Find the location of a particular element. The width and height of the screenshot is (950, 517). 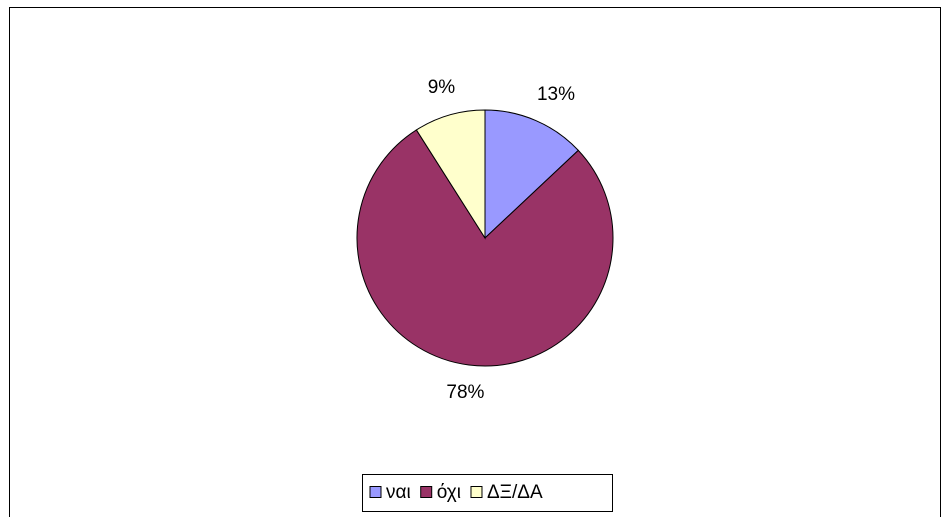

legend-box is located at coordinates (487, 493).